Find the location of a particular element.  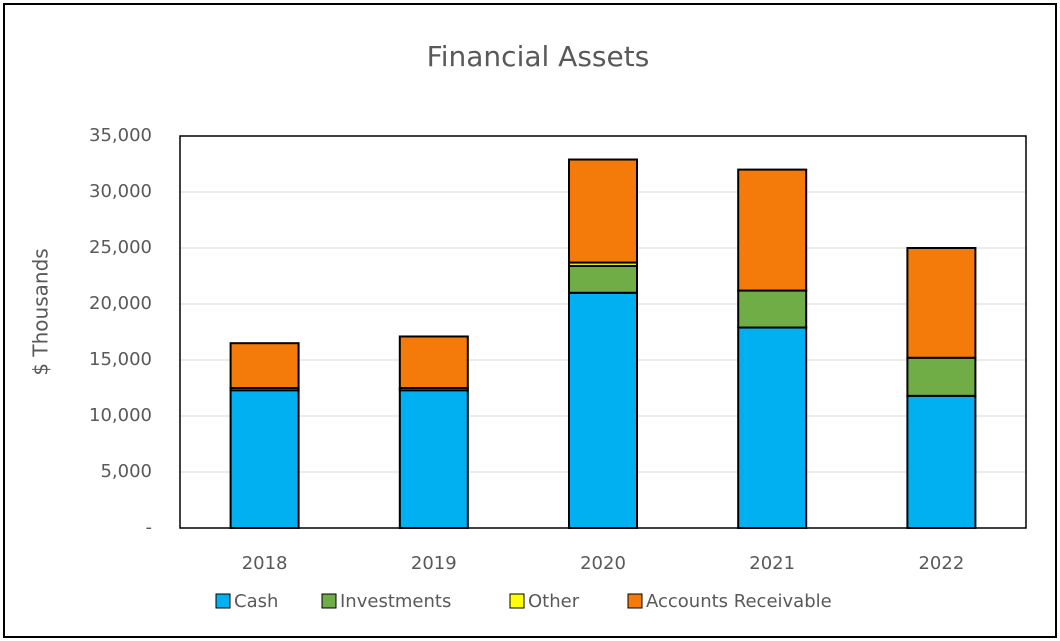

x-tick-label: 2022 is located at coordinates (941, 563).